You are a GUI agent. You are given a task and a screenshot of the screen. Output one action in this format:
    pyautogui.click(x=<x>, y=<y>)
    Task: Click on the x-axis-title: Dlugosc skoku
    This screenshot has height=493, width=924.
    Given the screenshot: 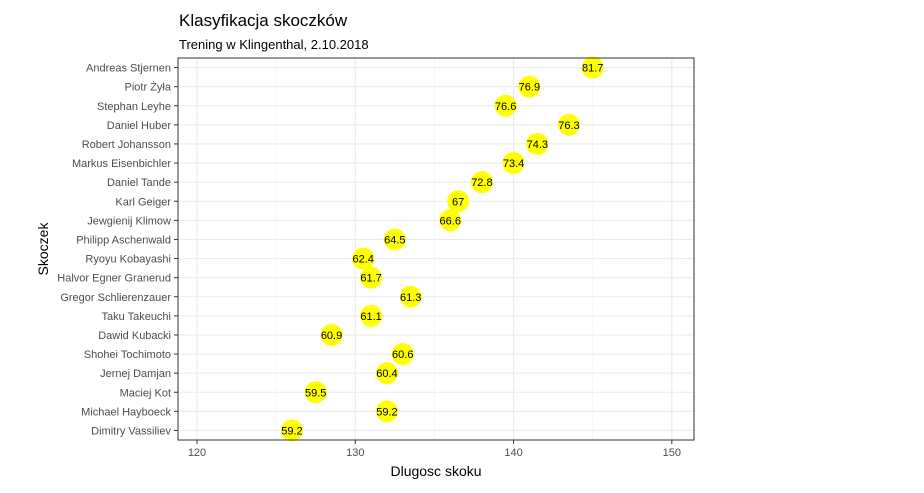 What is the action you would take?
    pyautogui.click(x=435, y=471)
    